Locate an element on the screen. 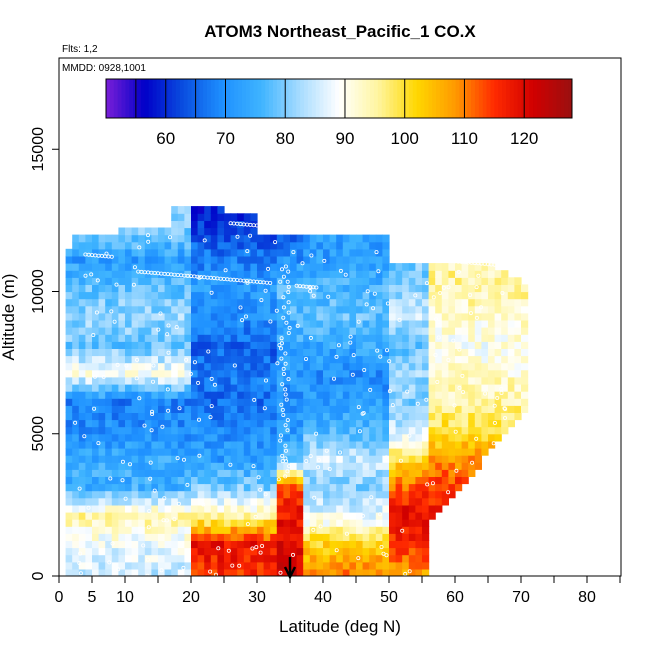  colorbar-frame is located at coordinates (339, 98).